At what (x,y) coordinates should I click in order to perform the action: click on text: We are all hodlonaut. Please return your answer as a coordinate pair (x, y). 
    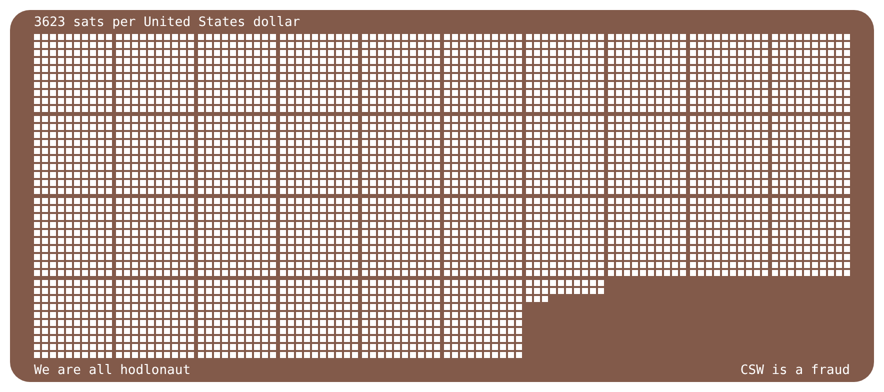
    Looking at the image, I should click on (112, 370).